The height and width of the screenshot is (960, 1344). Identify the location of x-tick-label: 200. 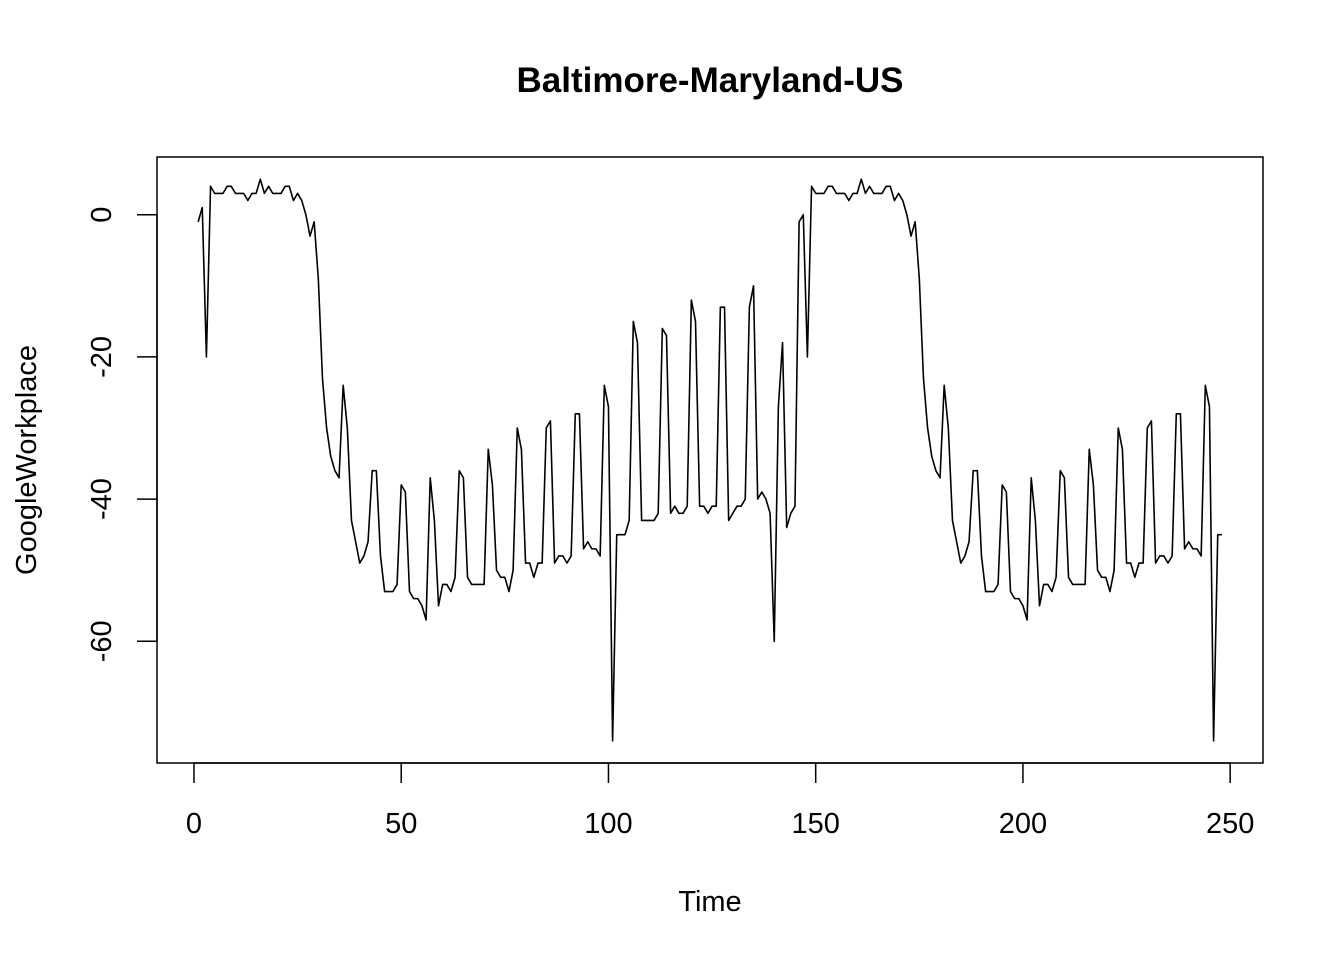
(1023, 824).